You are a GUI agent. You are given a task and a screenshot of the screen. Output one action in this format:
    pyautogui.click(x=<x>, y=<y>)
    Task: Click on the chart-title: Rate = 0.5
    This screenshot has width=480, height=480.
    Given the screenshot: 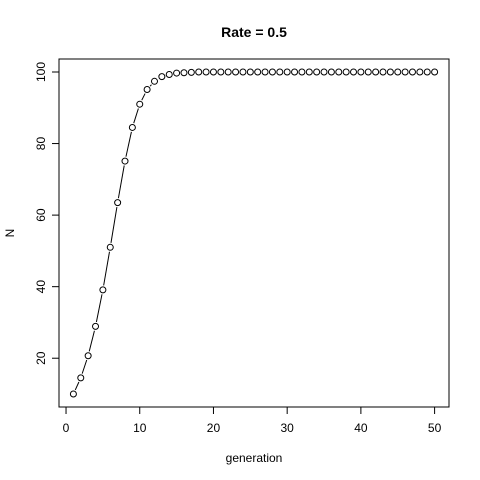 What is the action you would take?
    pyautogui.click(x=254, y=32)
    